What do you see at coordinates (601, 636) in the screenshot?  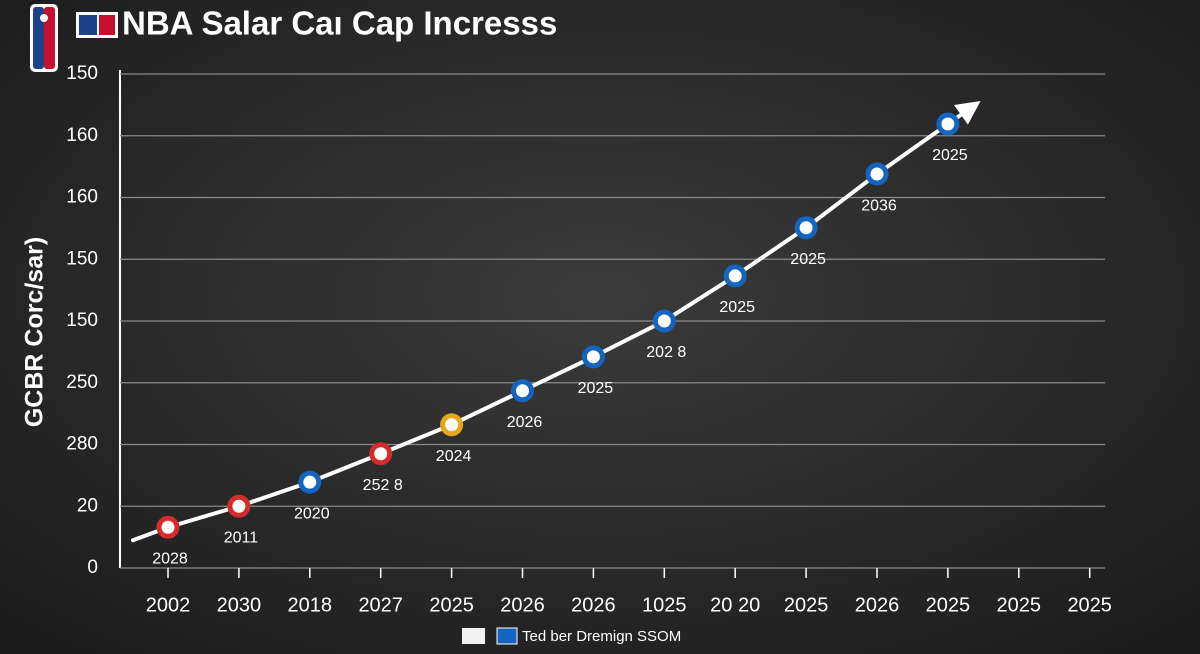 I see `legend-label: Ted ber Dremign SSOM` at bounding box center [601, 636].